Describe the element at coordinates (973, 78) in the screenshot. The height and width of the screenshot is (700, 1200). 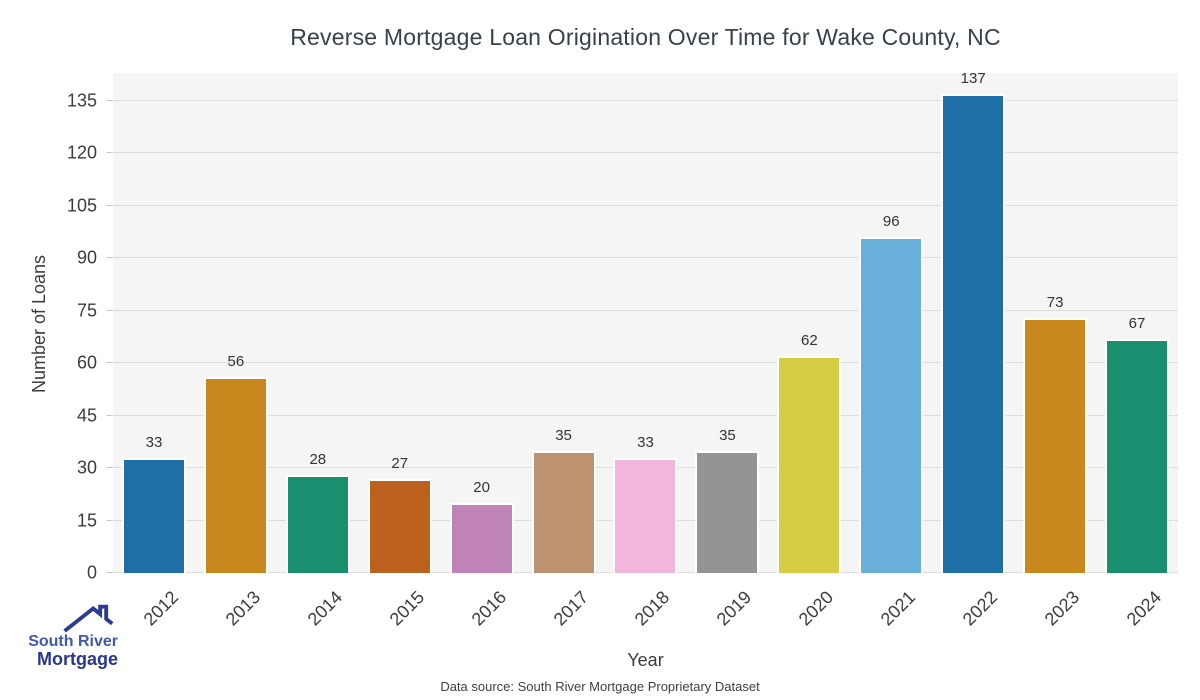
I see `bar-value-label: 137` at that location.